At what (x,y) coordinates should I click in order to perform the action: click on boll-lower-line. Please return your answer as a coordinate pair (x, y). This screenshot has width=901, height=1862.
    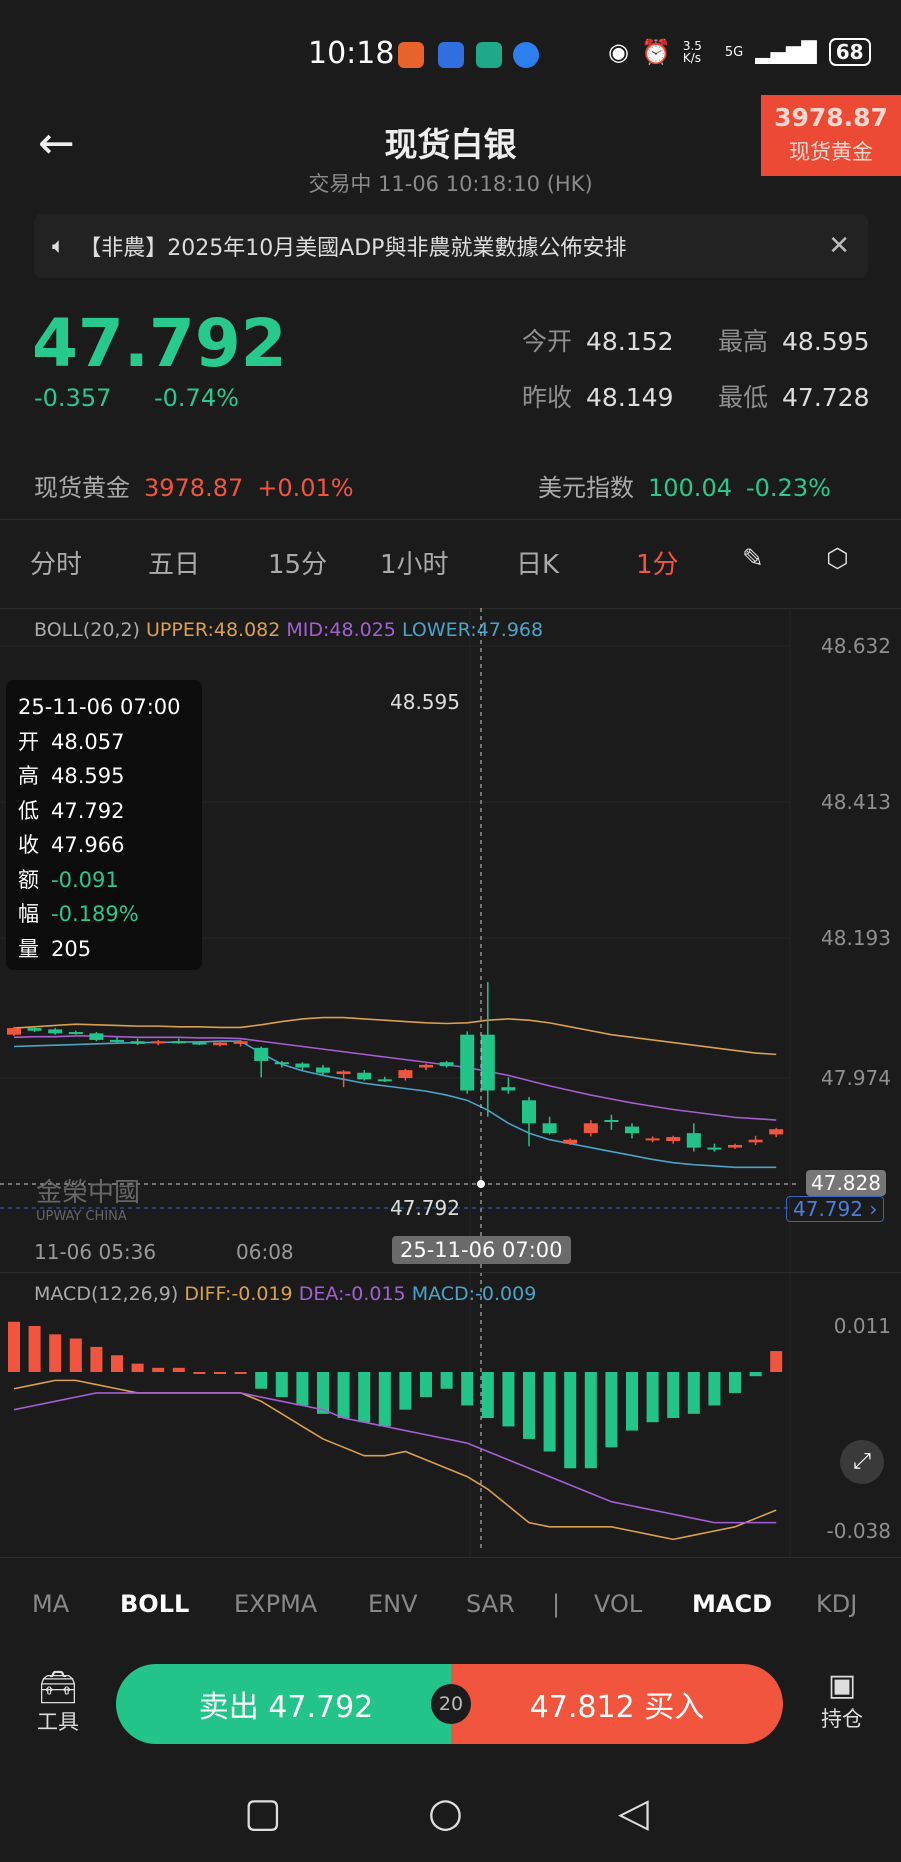
    Looking at the image, I should click on (395, 1104).